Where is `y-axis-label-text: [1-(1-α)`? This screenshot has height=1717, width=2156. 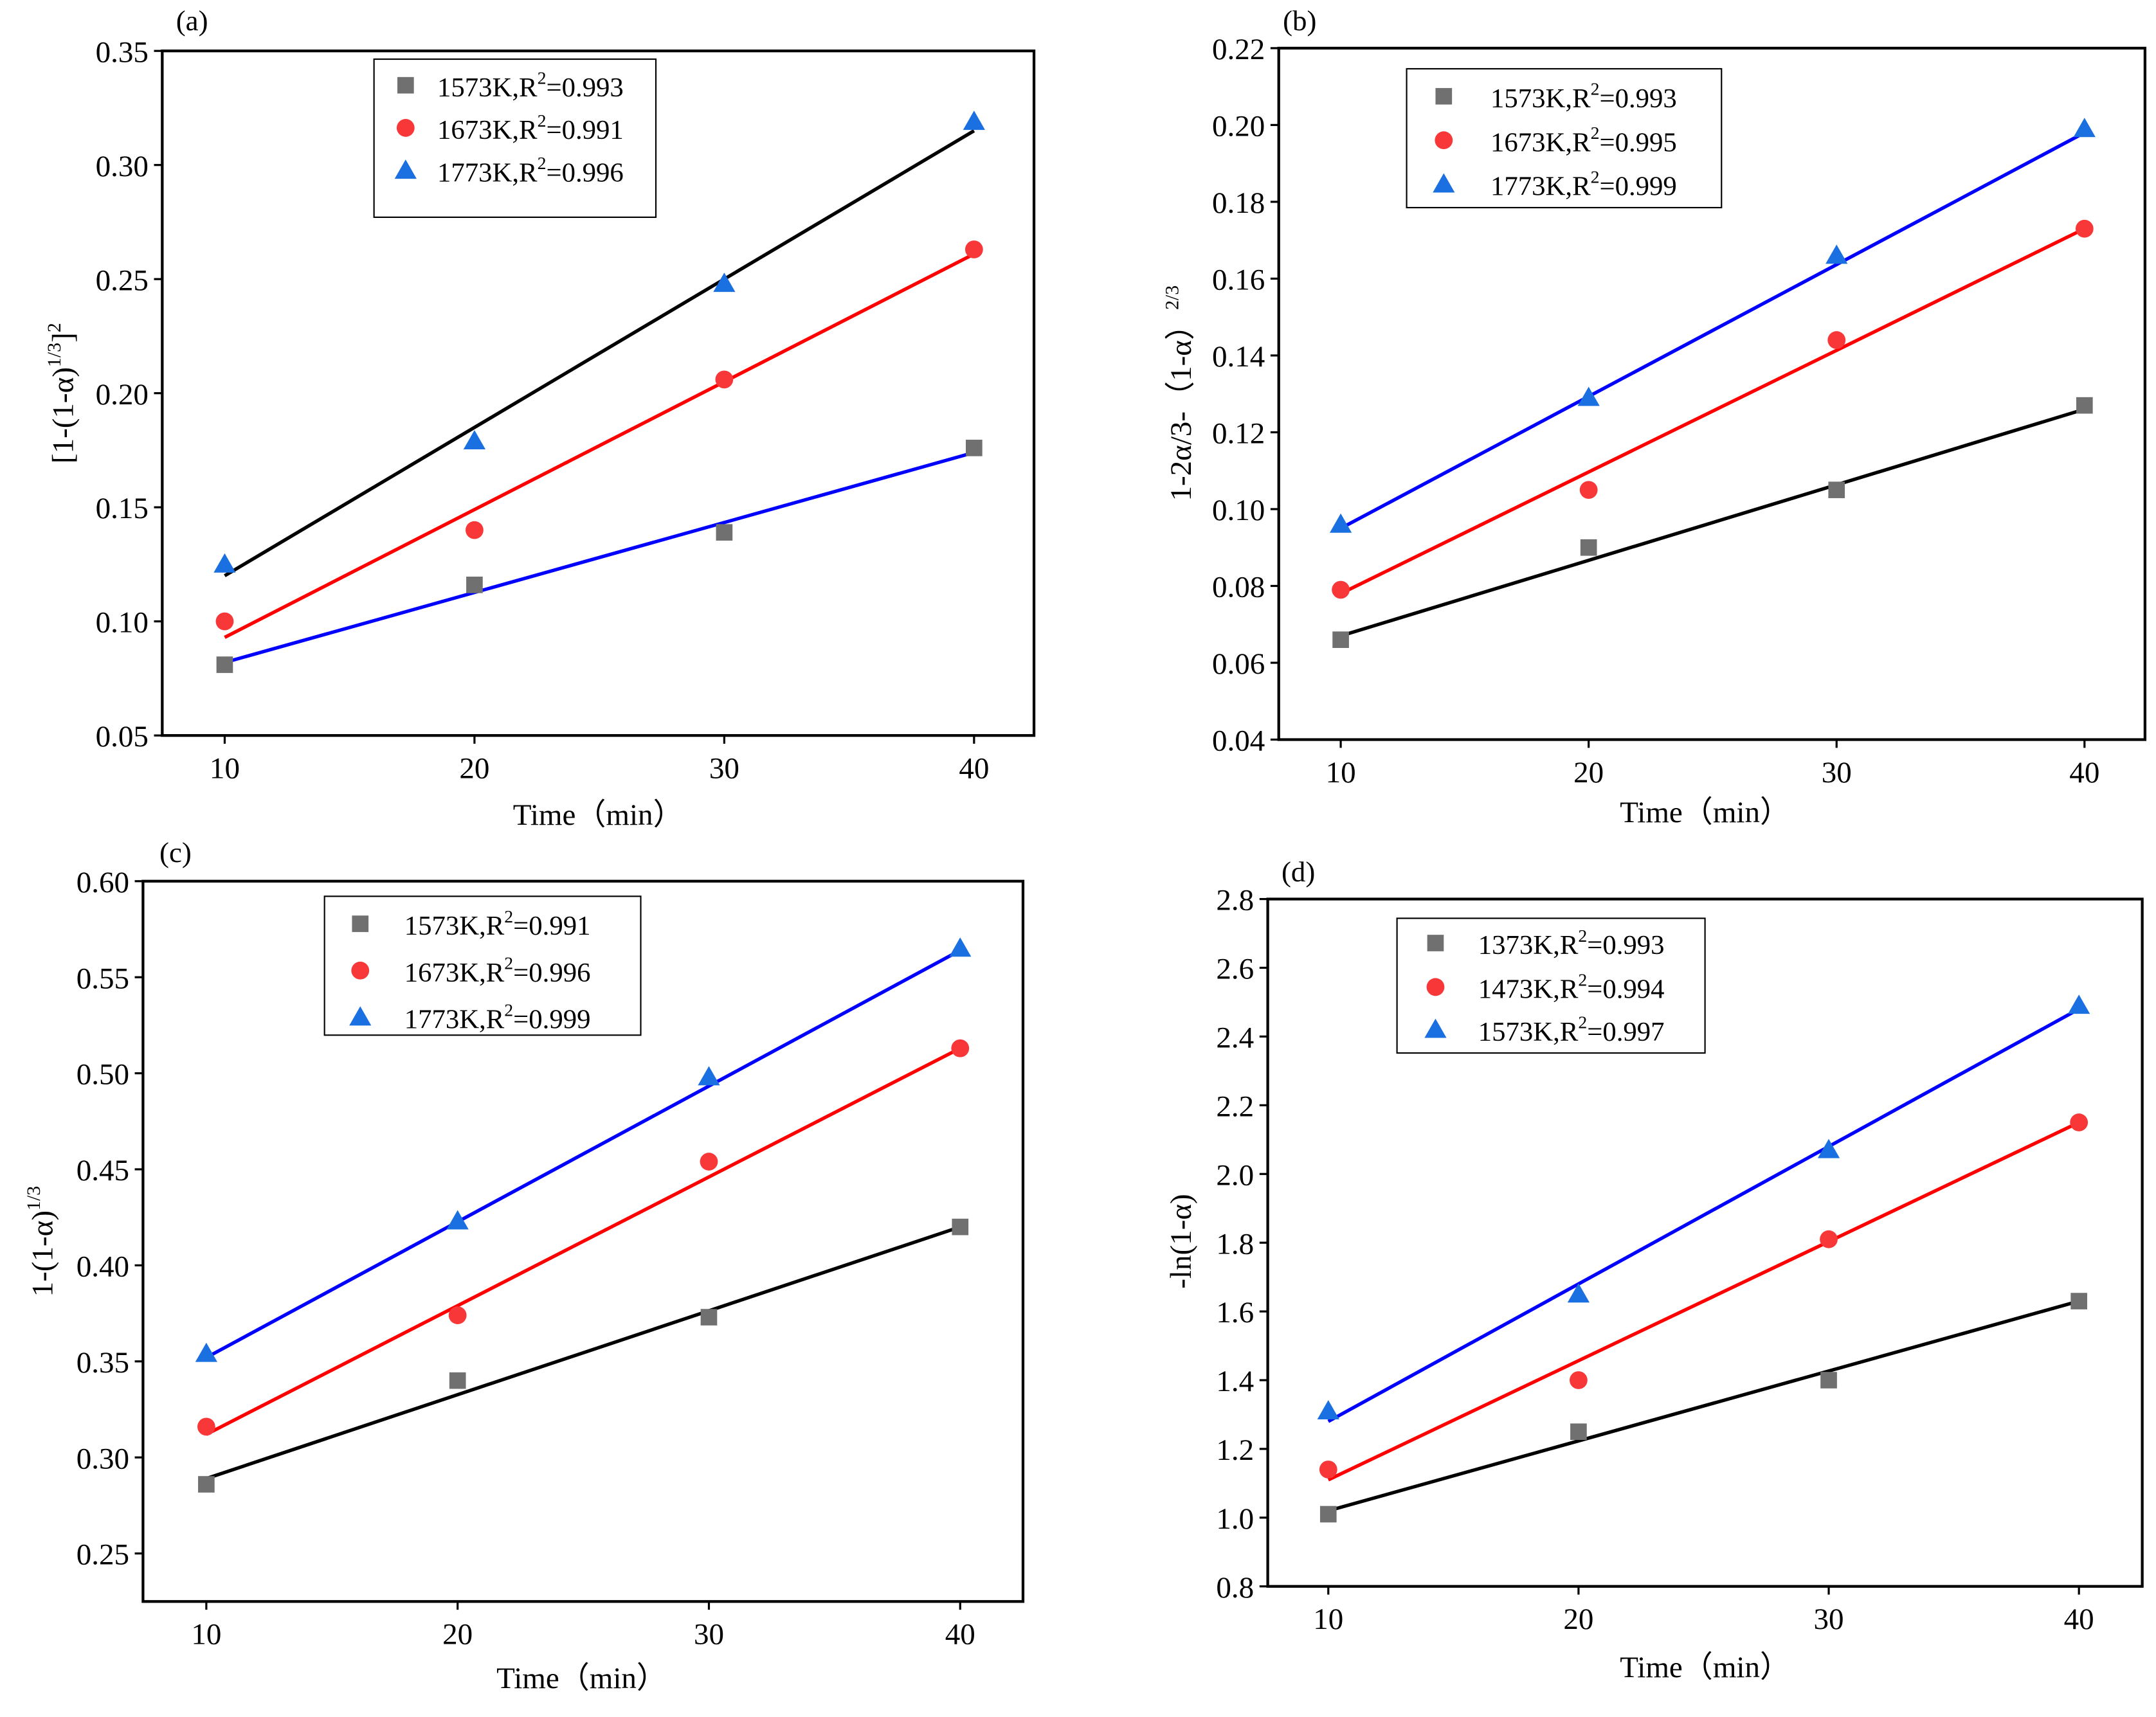
y-axis-label-text: [1-(1-α) is located at coordinates (63, 415).